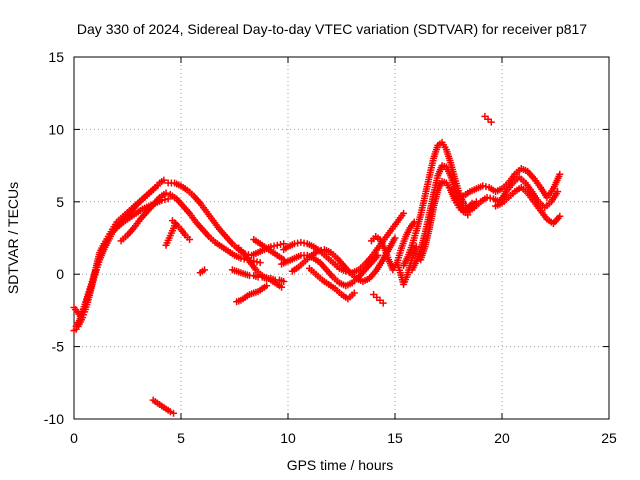 The width and height of the screenshot is (640, 480). Describe the element at coordinates (58, 347) in the screenshot. I see `y-tick-label: -5` at that location.